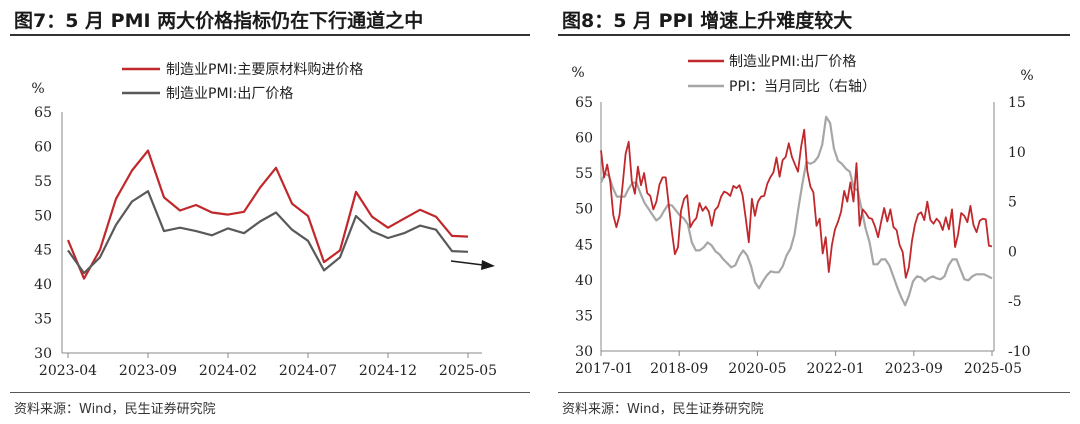  I want to click on y-tick-label: 30, so click(43, 354).